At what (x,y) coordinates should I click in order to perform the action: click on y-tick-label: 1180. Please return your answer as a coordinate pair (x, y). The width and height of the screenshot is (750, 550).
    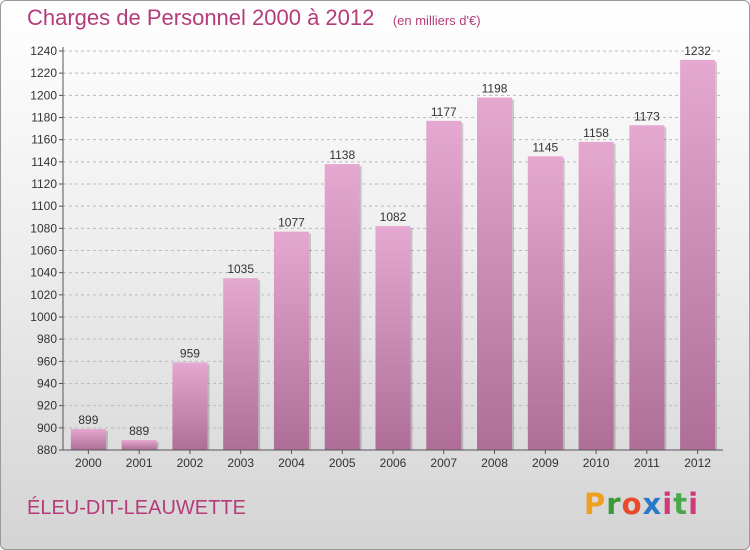
    Looking at the image, I should click on (44, 118).